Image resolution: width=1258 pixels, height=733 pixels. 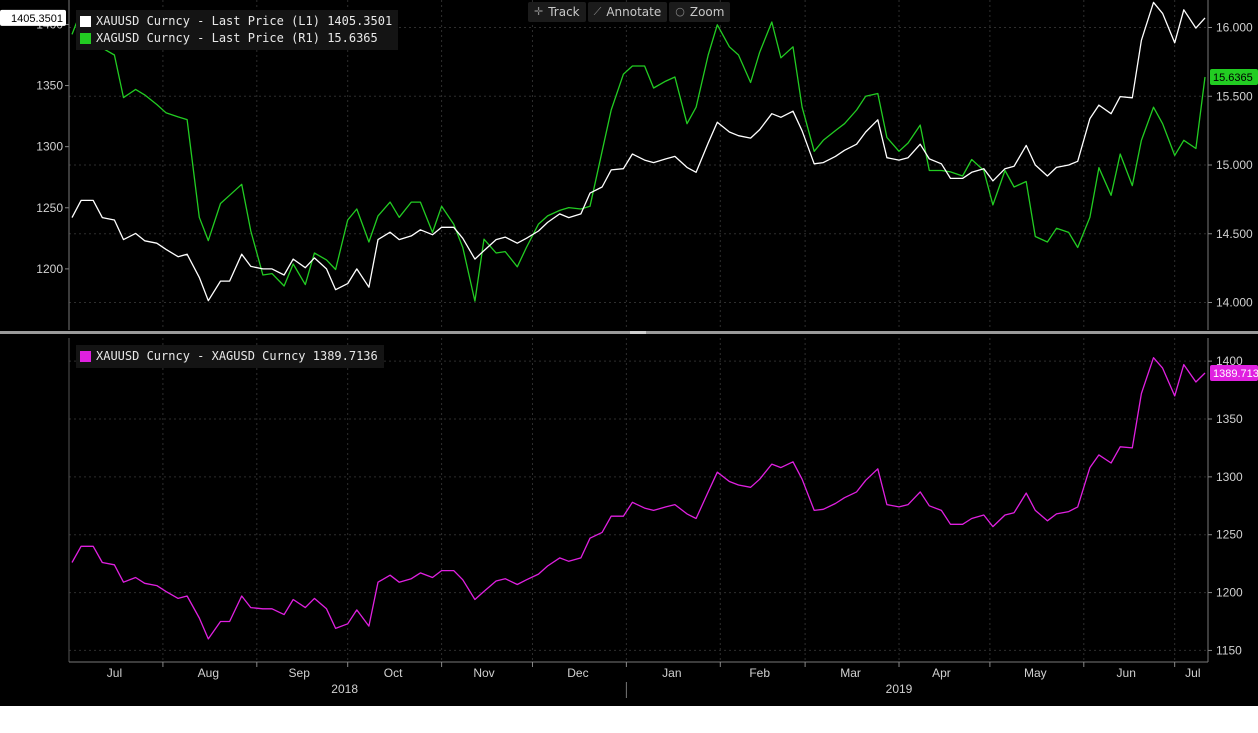 What do you see at coordinates (483, 673) in the screenshot?
I see `x-month-label: Nov` at bounding box center [483, 673].